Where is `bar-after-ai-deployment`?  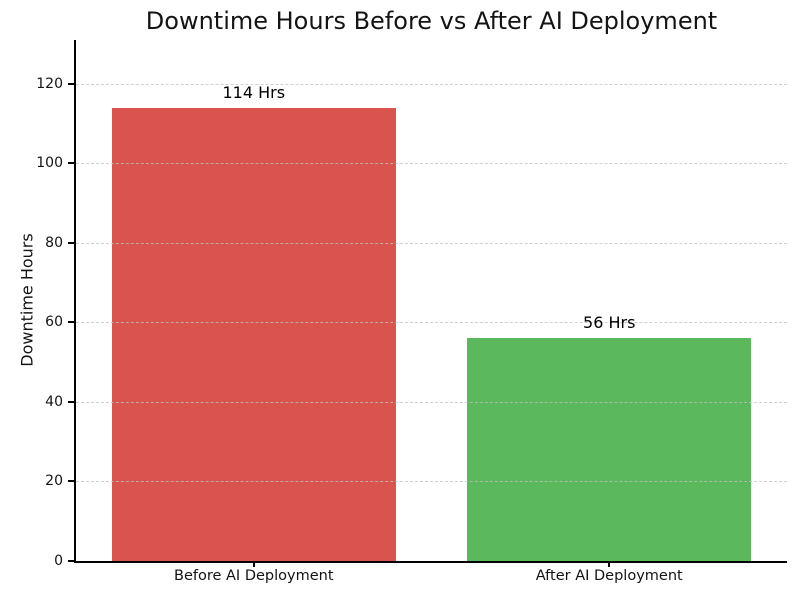
bar-after-ai-deployment is located at coordinates (609, 449).